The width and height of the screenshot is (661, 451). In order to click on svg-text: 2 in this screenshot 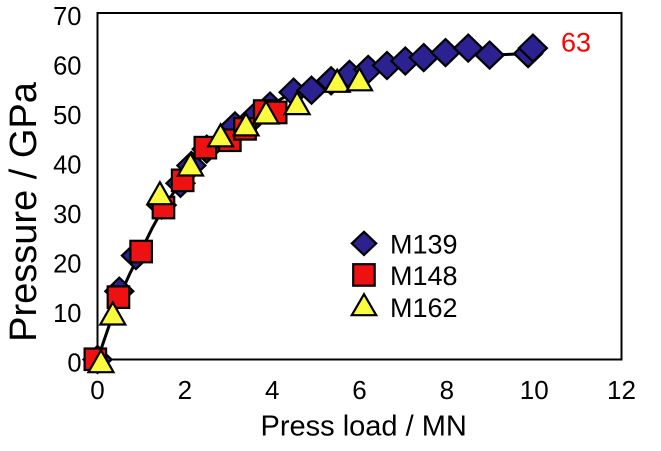, I will do `click(185, 390)`.